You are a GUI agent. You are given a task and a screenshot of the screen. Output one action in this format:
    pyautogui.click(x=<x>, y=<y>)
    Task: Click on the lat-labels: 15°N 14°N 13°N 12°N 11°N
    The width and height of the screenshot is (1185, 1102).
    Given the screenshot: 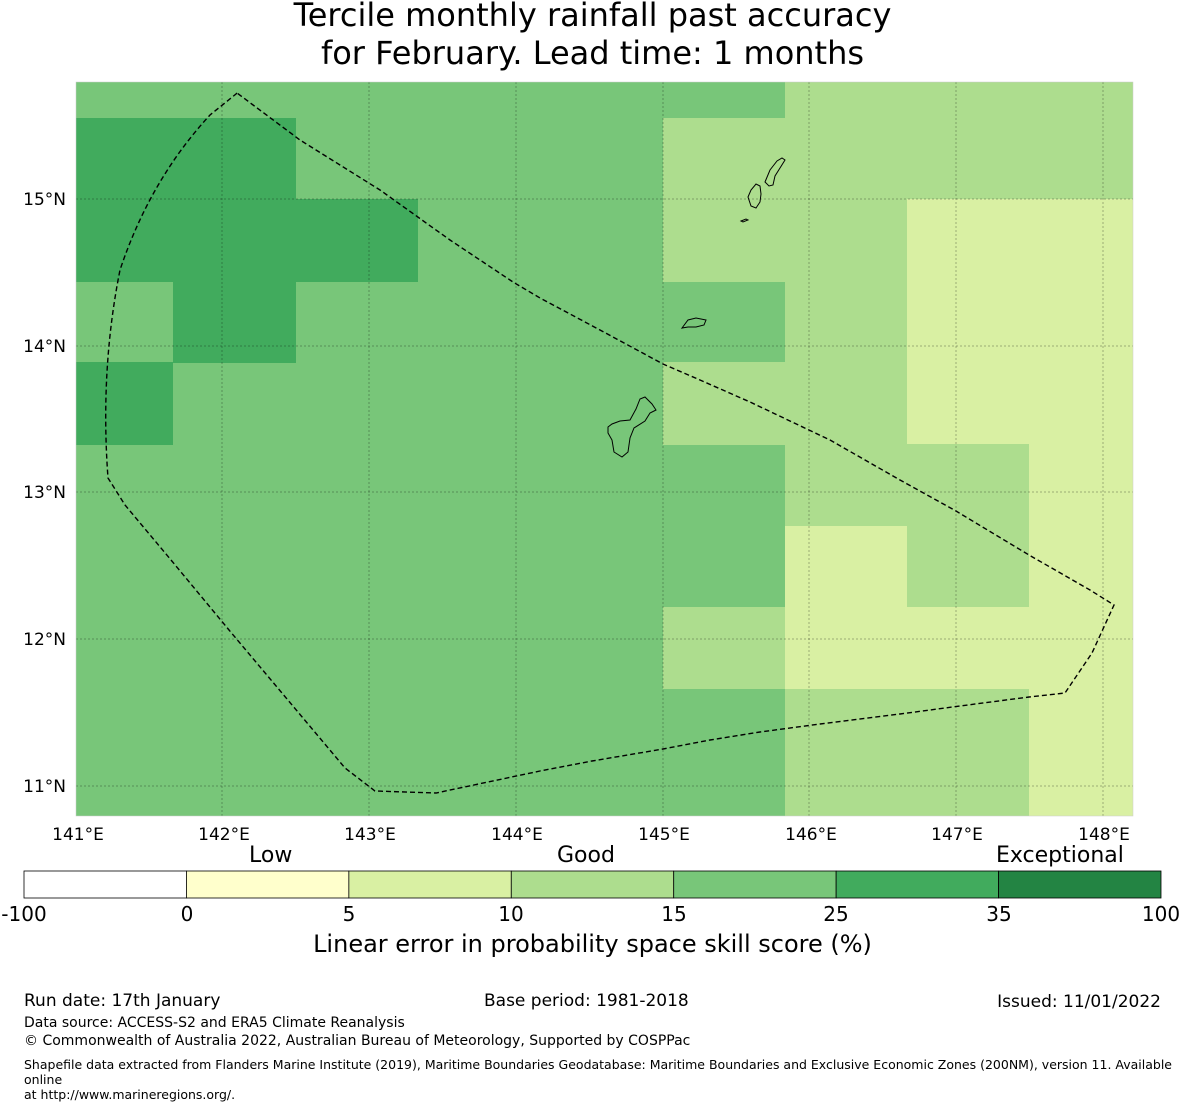 What is the action you would take?
    pyautogui.click(x=44, y=493)
    